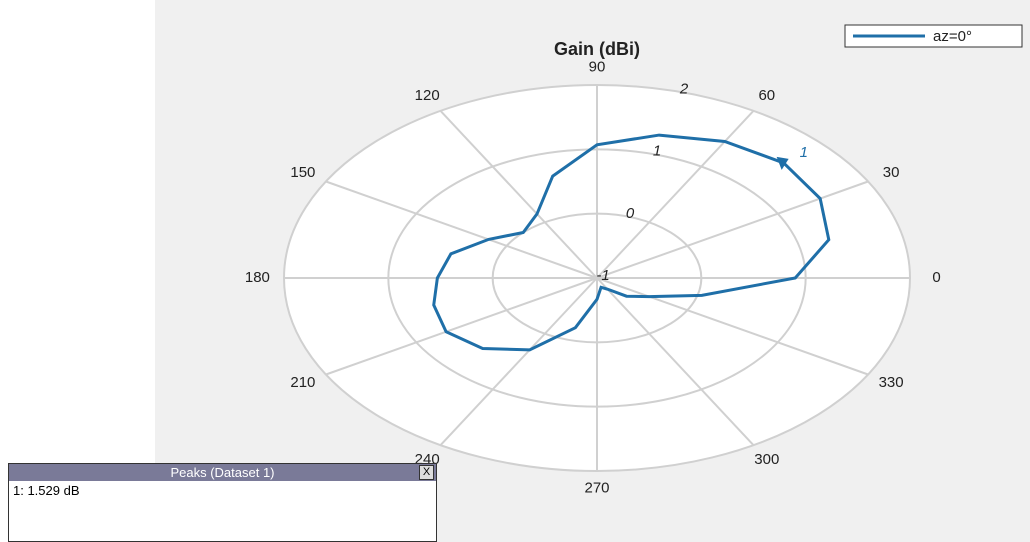 The image size is (1030, 542). I want to click on peak-readout: 1: 1.529 dB, so click(46, 490).